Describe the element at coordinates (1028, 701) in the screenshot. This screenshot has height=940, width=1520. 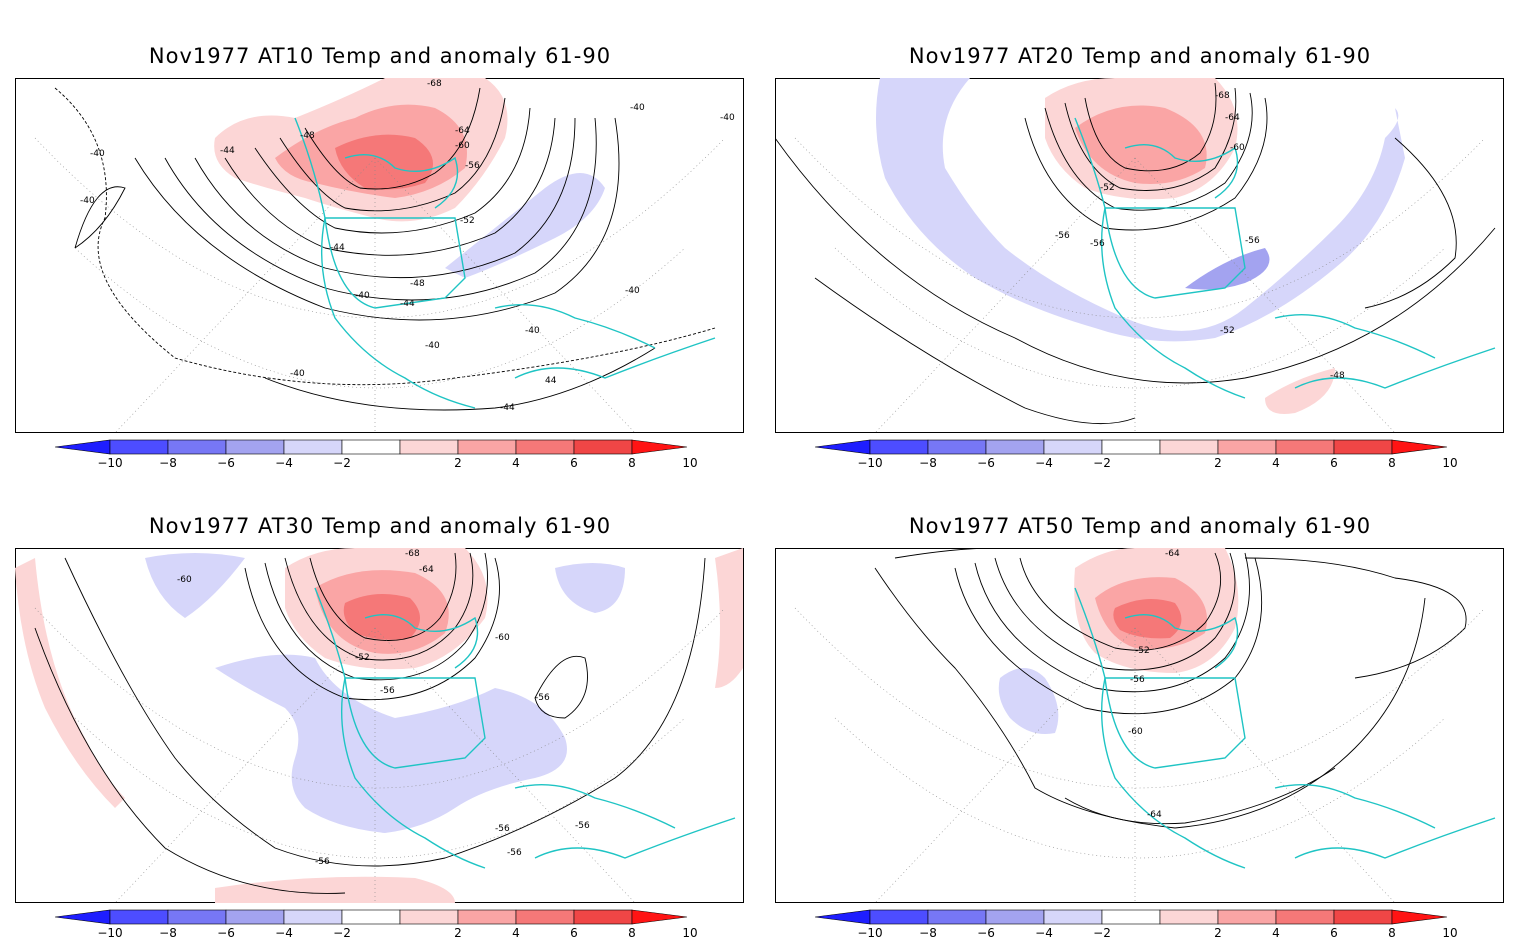
I see `anomaly-cold` at that location.